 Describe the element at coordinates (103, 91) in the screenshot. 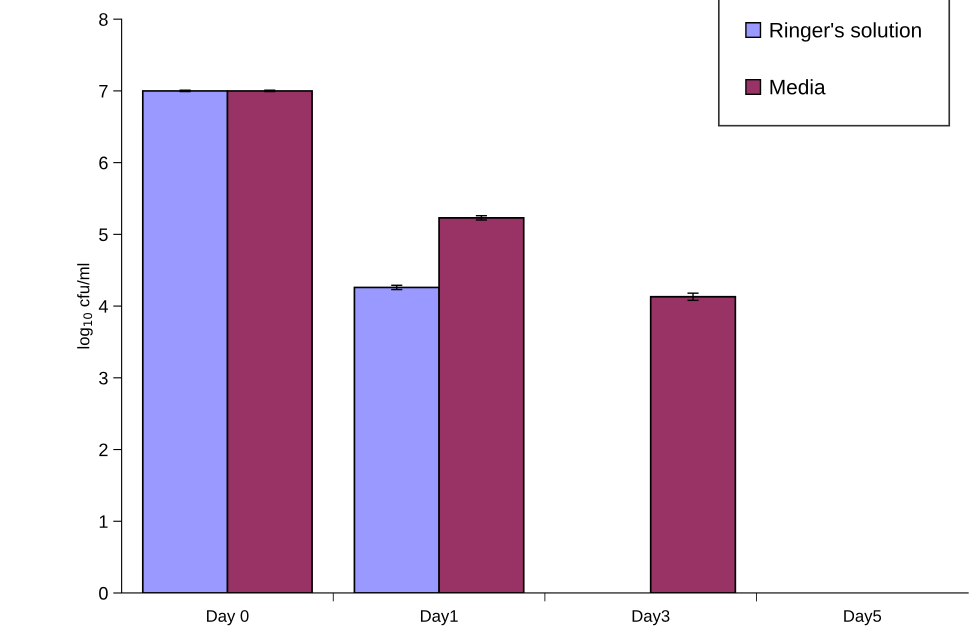

I see `y-tick-label: 7` at that location.